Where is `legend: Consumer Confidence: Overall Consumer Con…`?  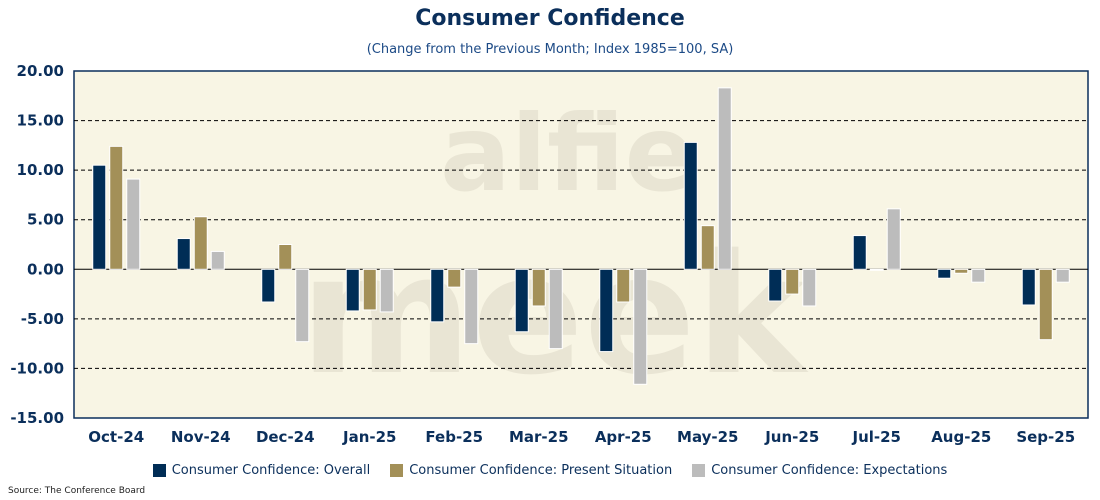 legend: Consumer Confidence: Overall Consumer Con… is located at coordinates (550, 470).